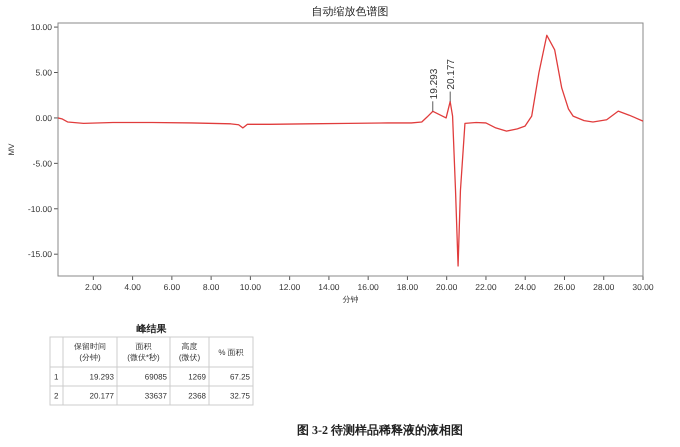 Image resolution: width=680 pixels, height=447 pixels. I want to click on x-axis-title: 分钟, so click(350, 299).